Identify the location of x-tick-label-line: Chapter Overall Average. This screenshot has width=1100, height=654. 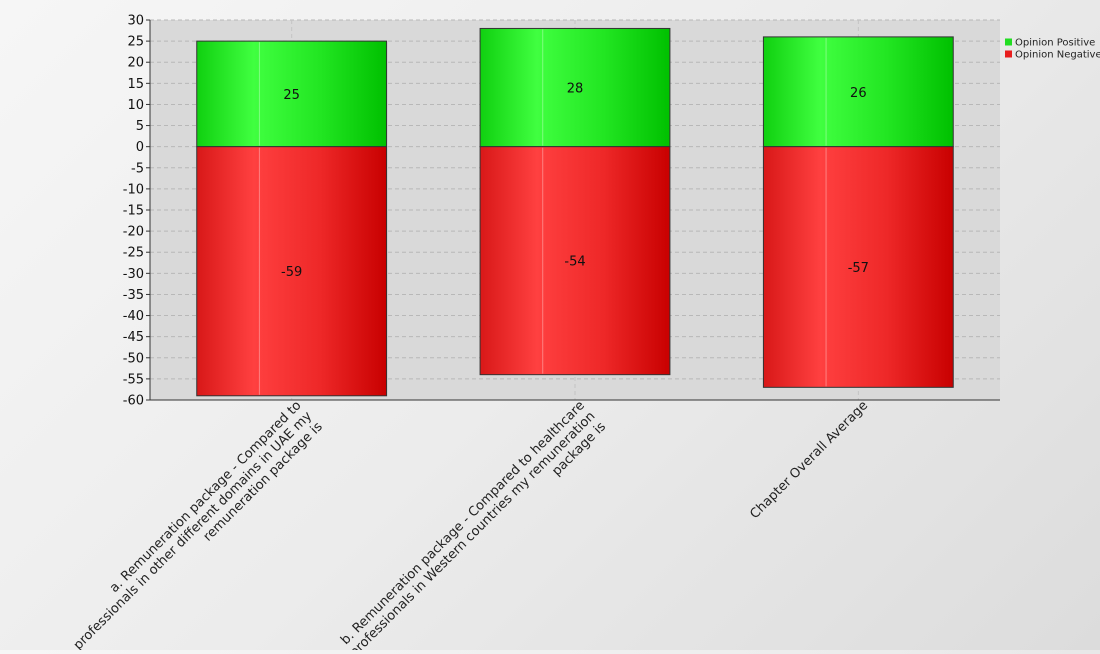
(809, 460).